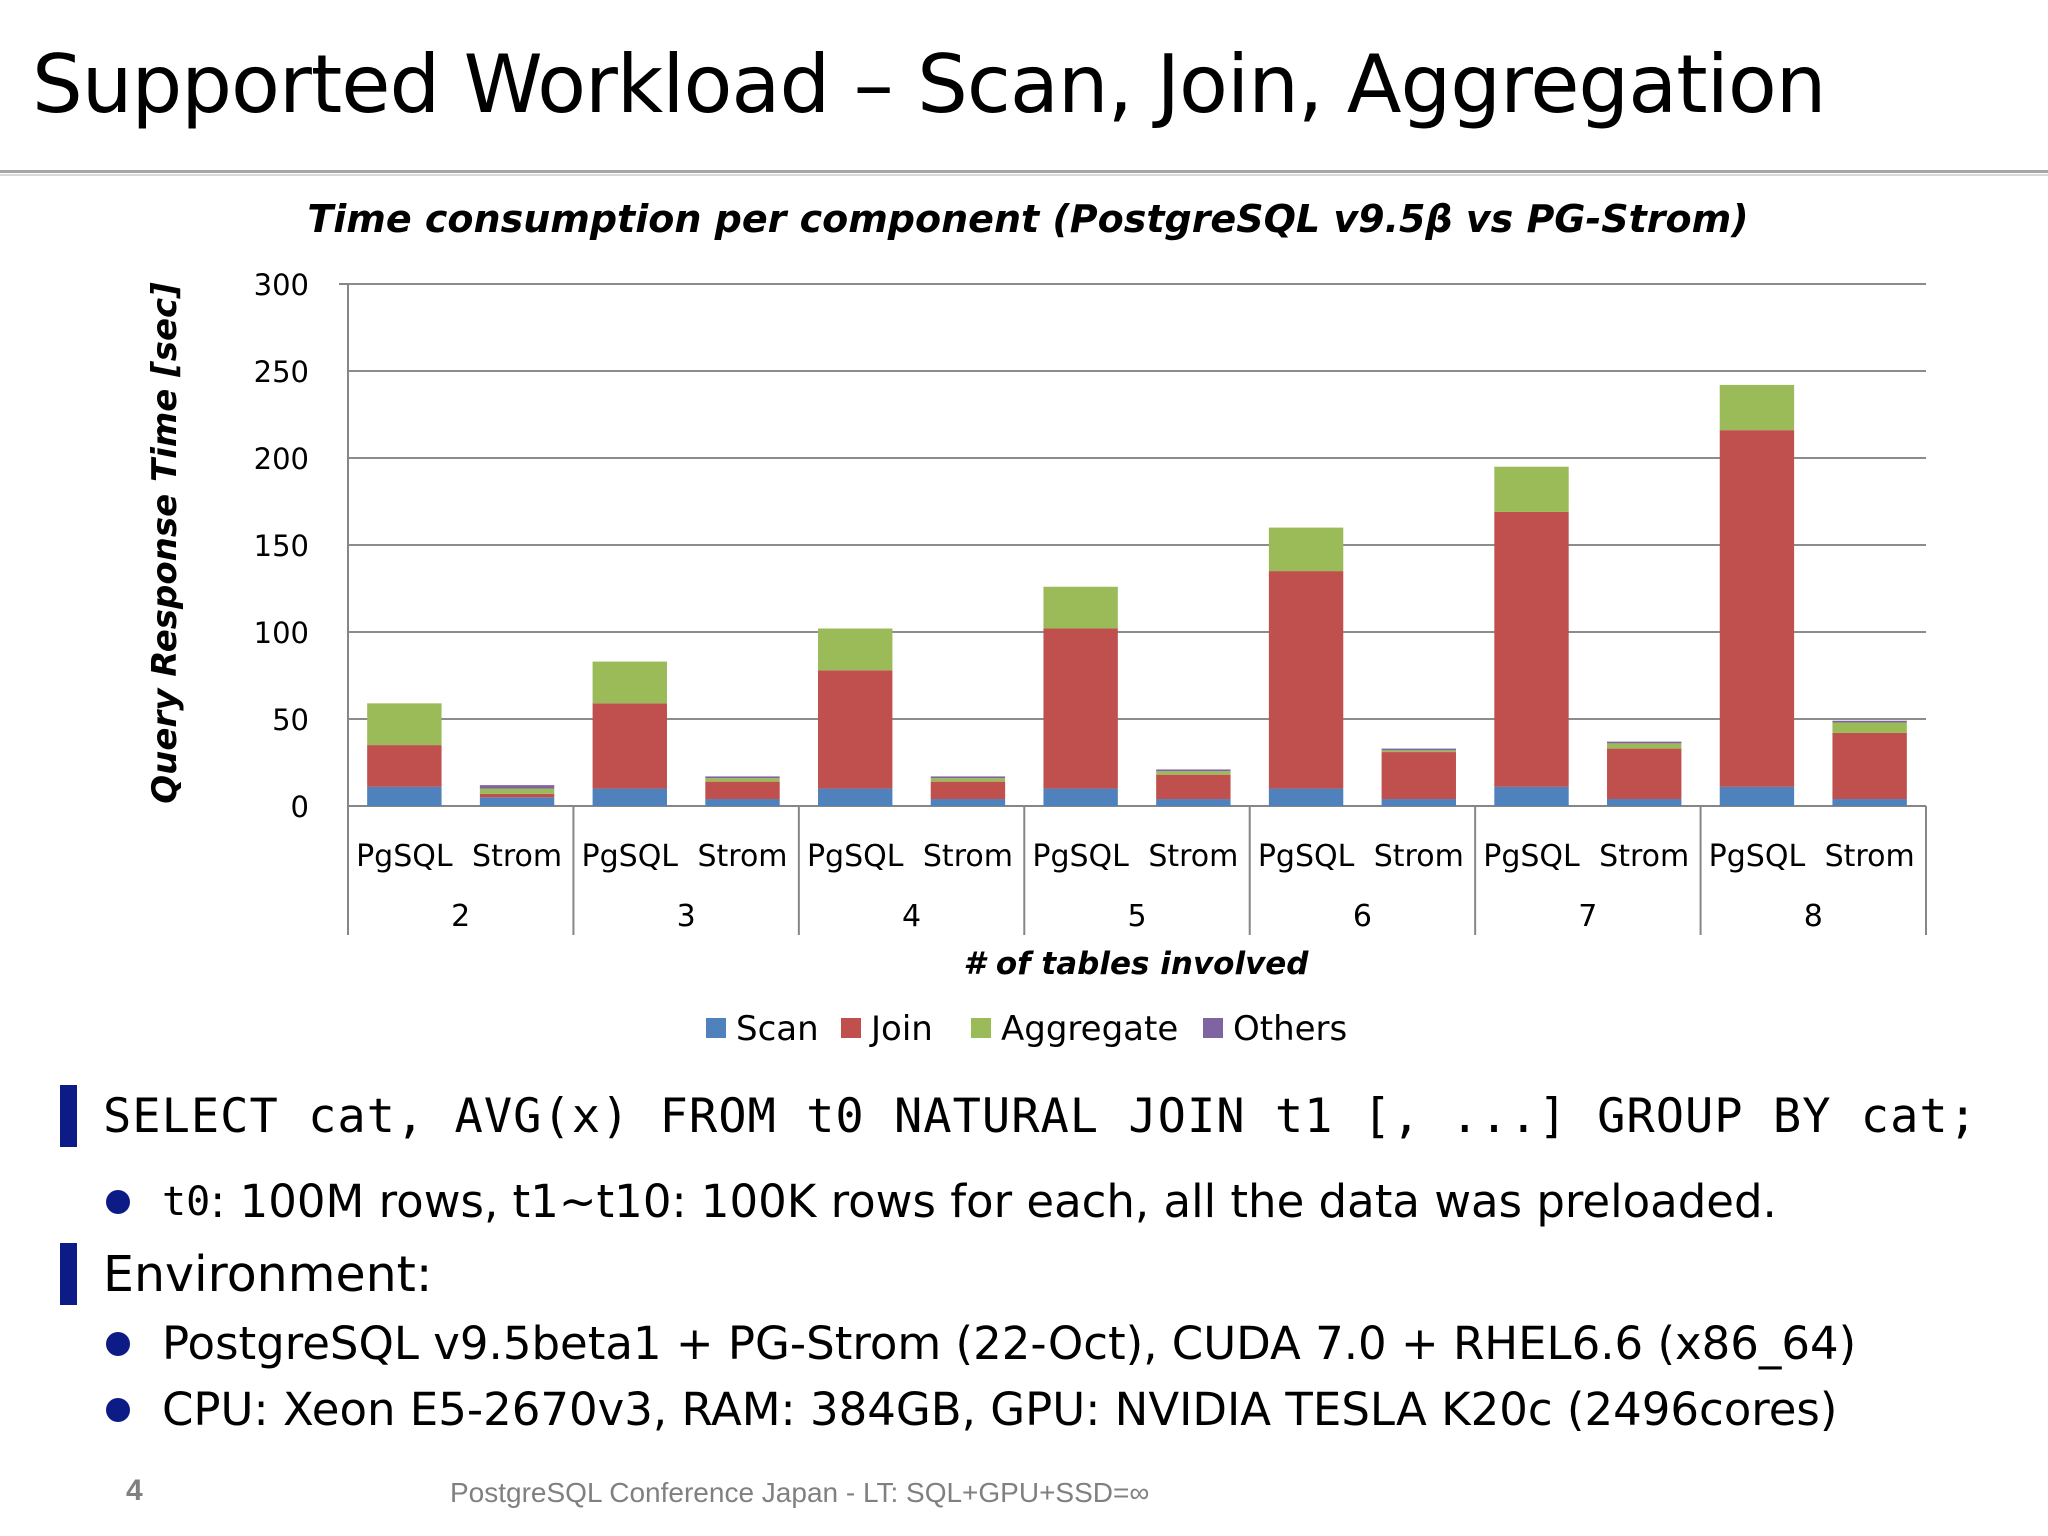 This screenshot has height=1536, width=2048. Describe the element at coordinates (1024, 171) in the screenshot. I see `title-divider` at that location.